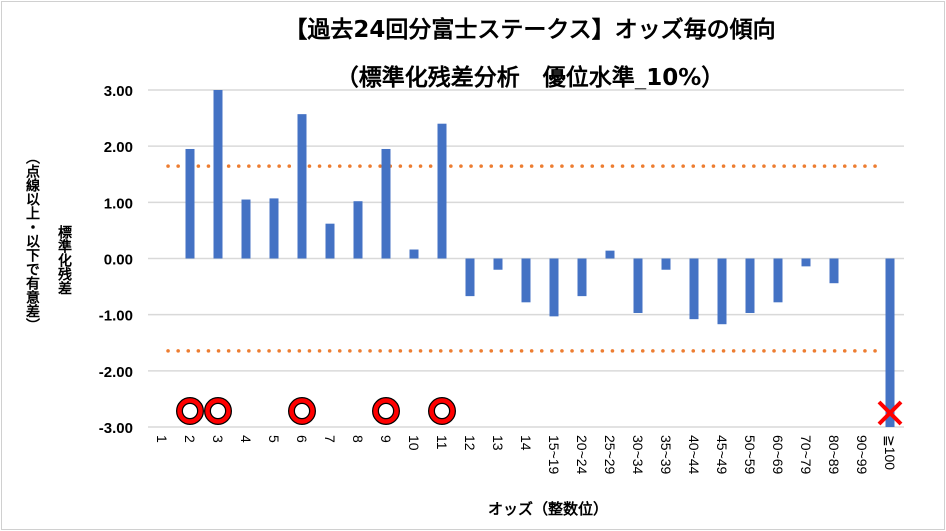 This screenshot has height=531, width=946. What do you see at coordinates (638, 455) in the screenshot?
I see `x-tick-label: 30~34` at bounding box center [638, 455].